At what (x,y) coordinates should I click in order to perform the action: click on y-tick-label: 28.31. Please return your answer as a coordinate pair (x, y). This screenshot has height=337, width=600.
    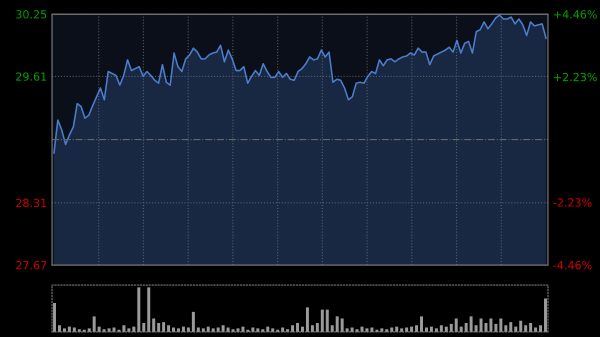
    Looking at the image, I should click on (31, 203).